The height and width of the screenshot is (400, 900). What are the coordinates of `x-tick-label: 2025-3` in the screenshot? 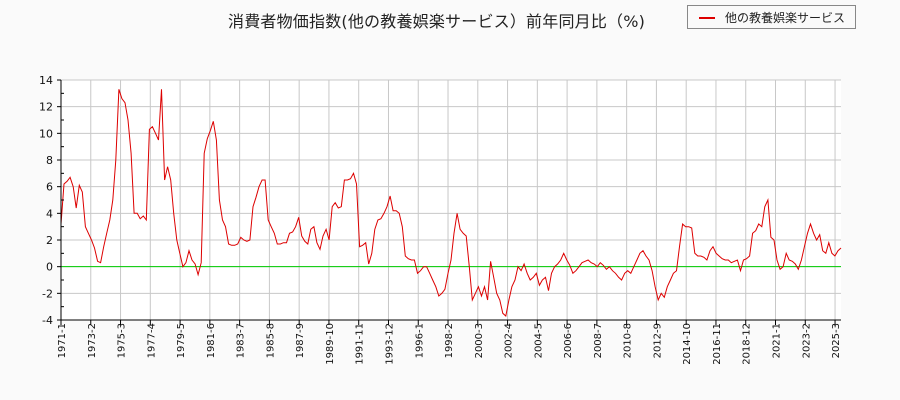 It's located at (836, 340).